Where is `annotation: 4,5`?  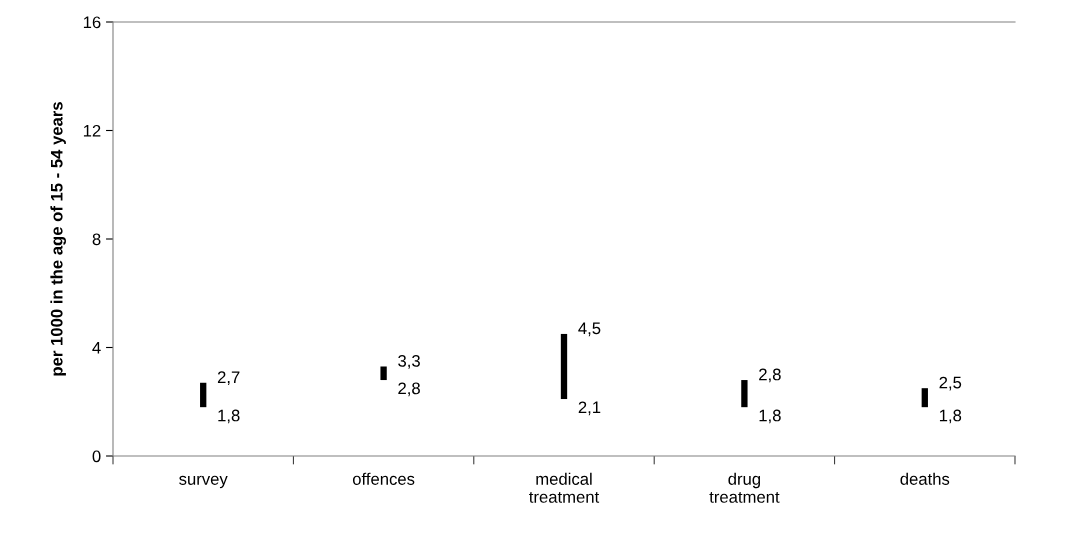 annotation: 4,5 is located at coordinates (589, 329).